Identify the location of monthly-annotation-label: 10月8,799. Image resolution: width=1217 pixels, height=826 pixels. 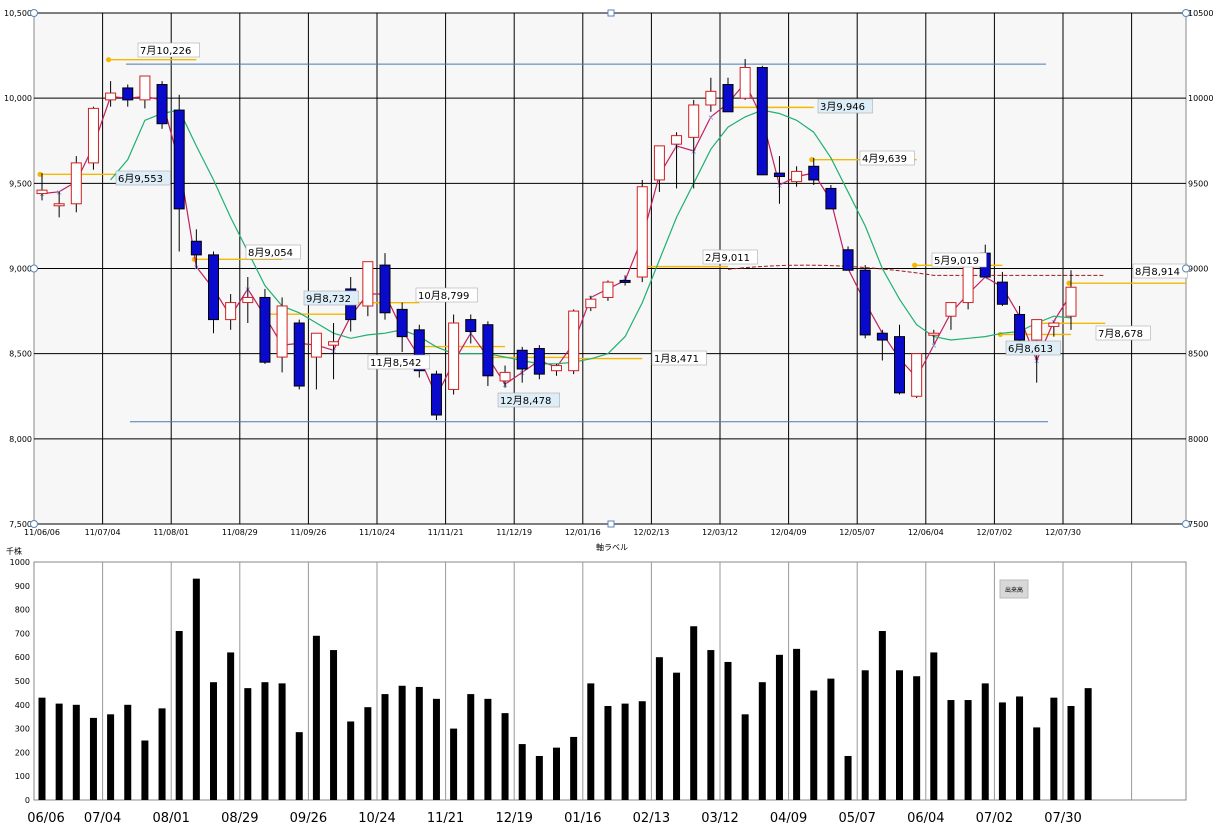
(443, 296).